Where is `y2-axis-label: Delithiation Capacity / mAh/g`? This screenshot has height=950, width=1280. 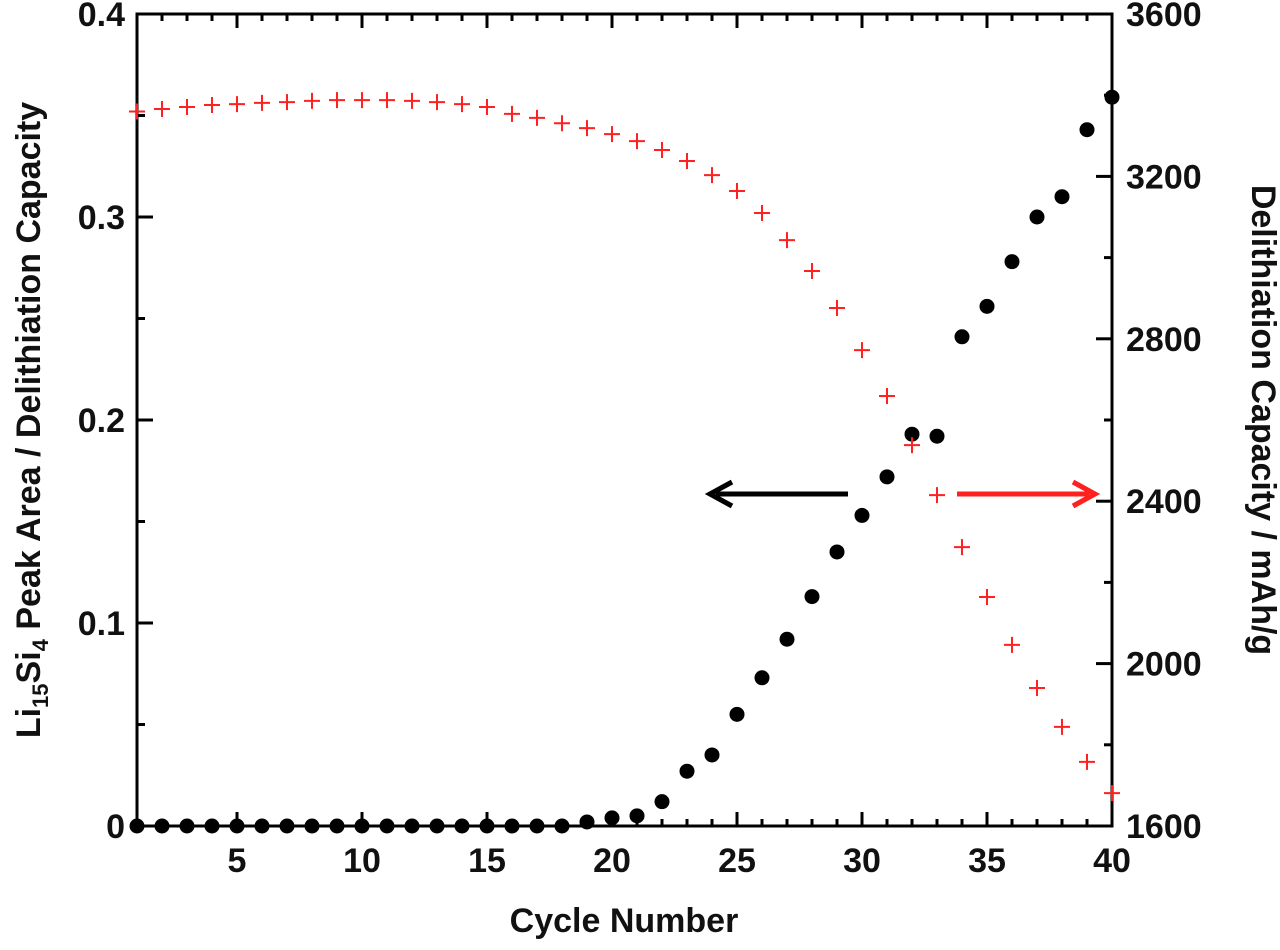
y2-axis-label: Delithiation Capacity / mAh/g is located at coordinates (1262, 420).